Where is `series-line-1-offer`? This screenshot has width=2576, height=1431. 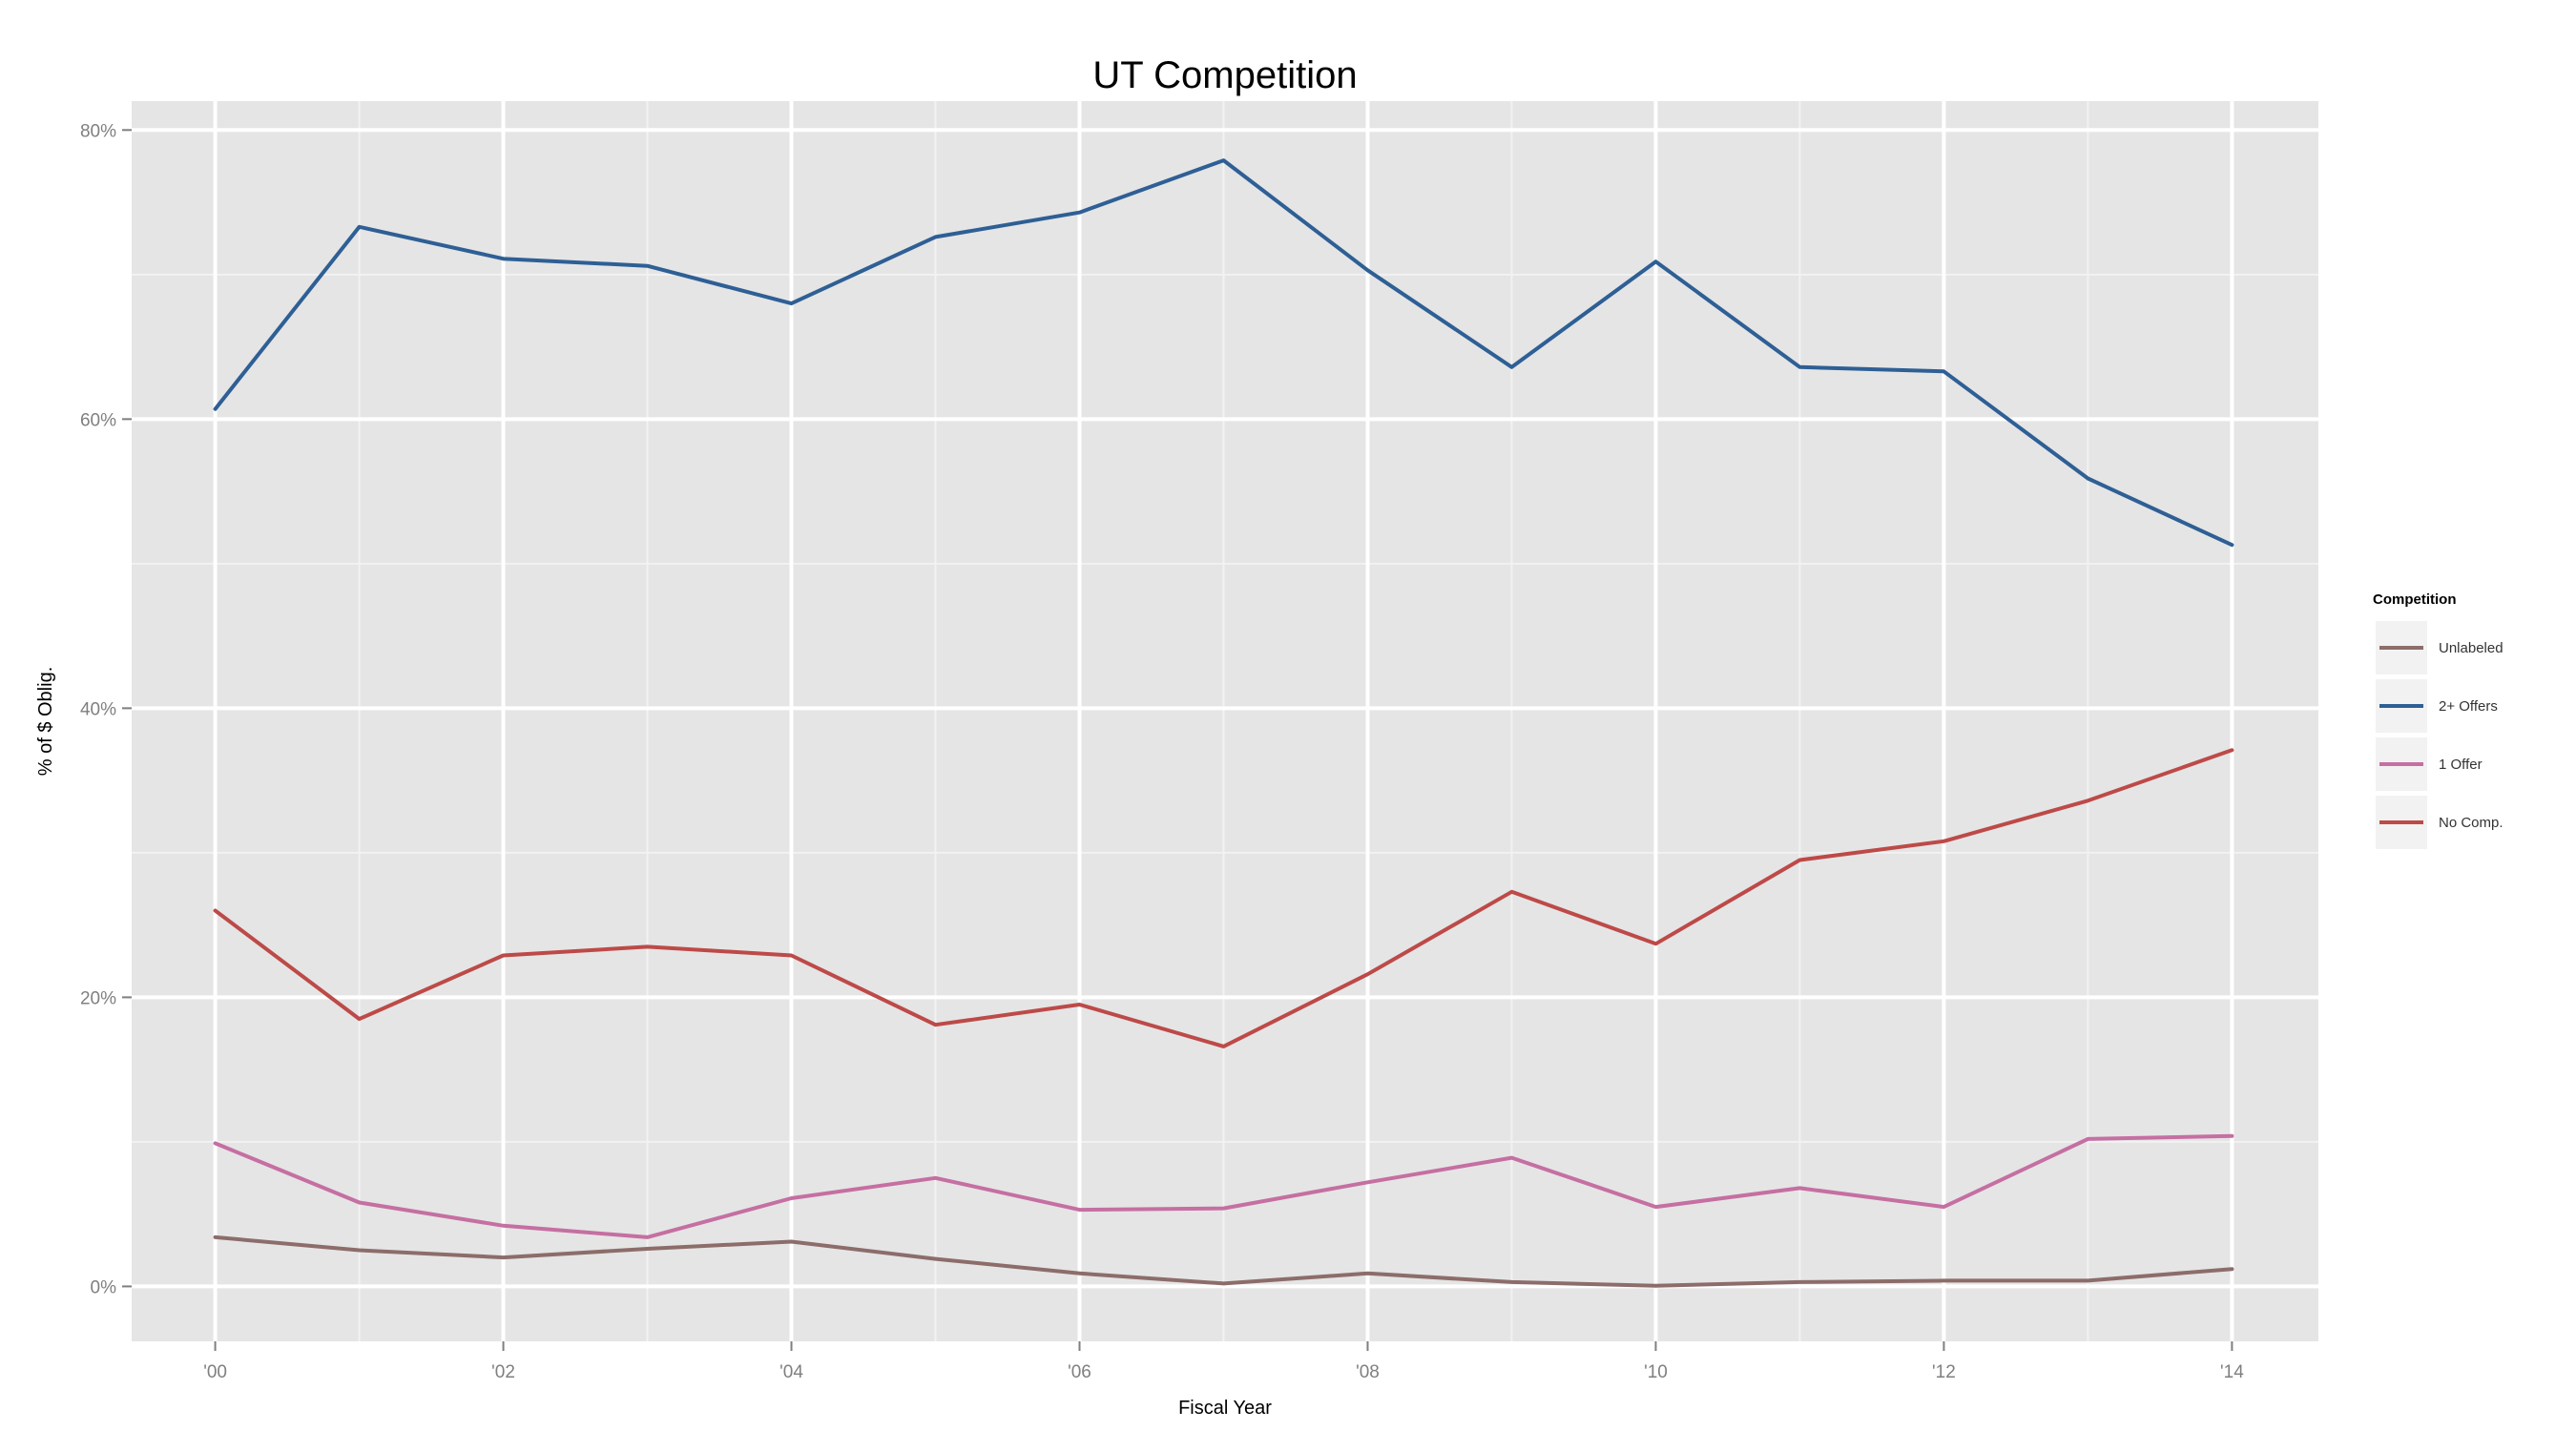 series-line-1-offer is located at coordinates (1223, 1186).